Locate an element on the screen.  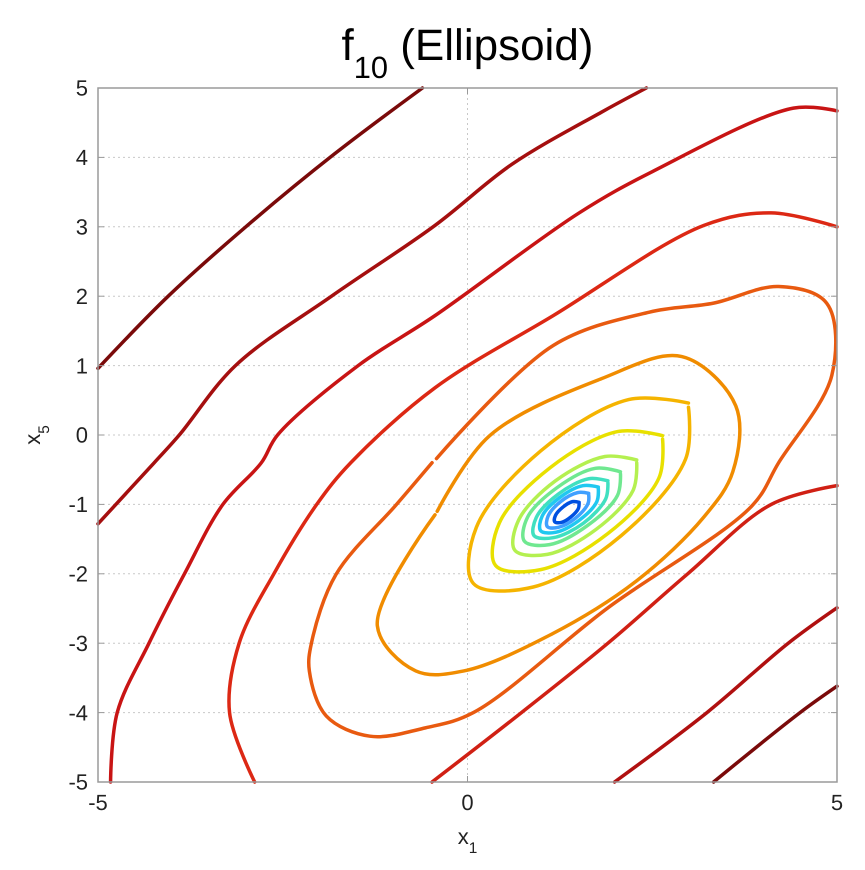
y-tick-label: 2 is located at coordinates (82, 296).